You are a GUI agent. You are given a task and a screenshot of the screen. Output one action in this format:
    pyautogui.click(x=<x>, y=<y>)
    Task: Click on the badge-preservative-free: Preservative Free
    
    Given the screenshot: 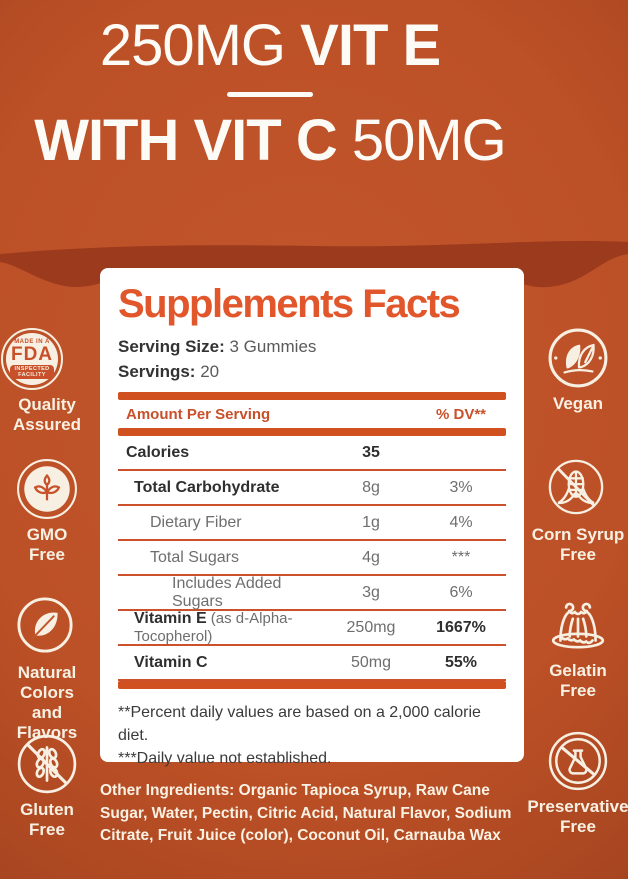 What is the action you would take?
    pyautogui.click(x=577, y=783)
    